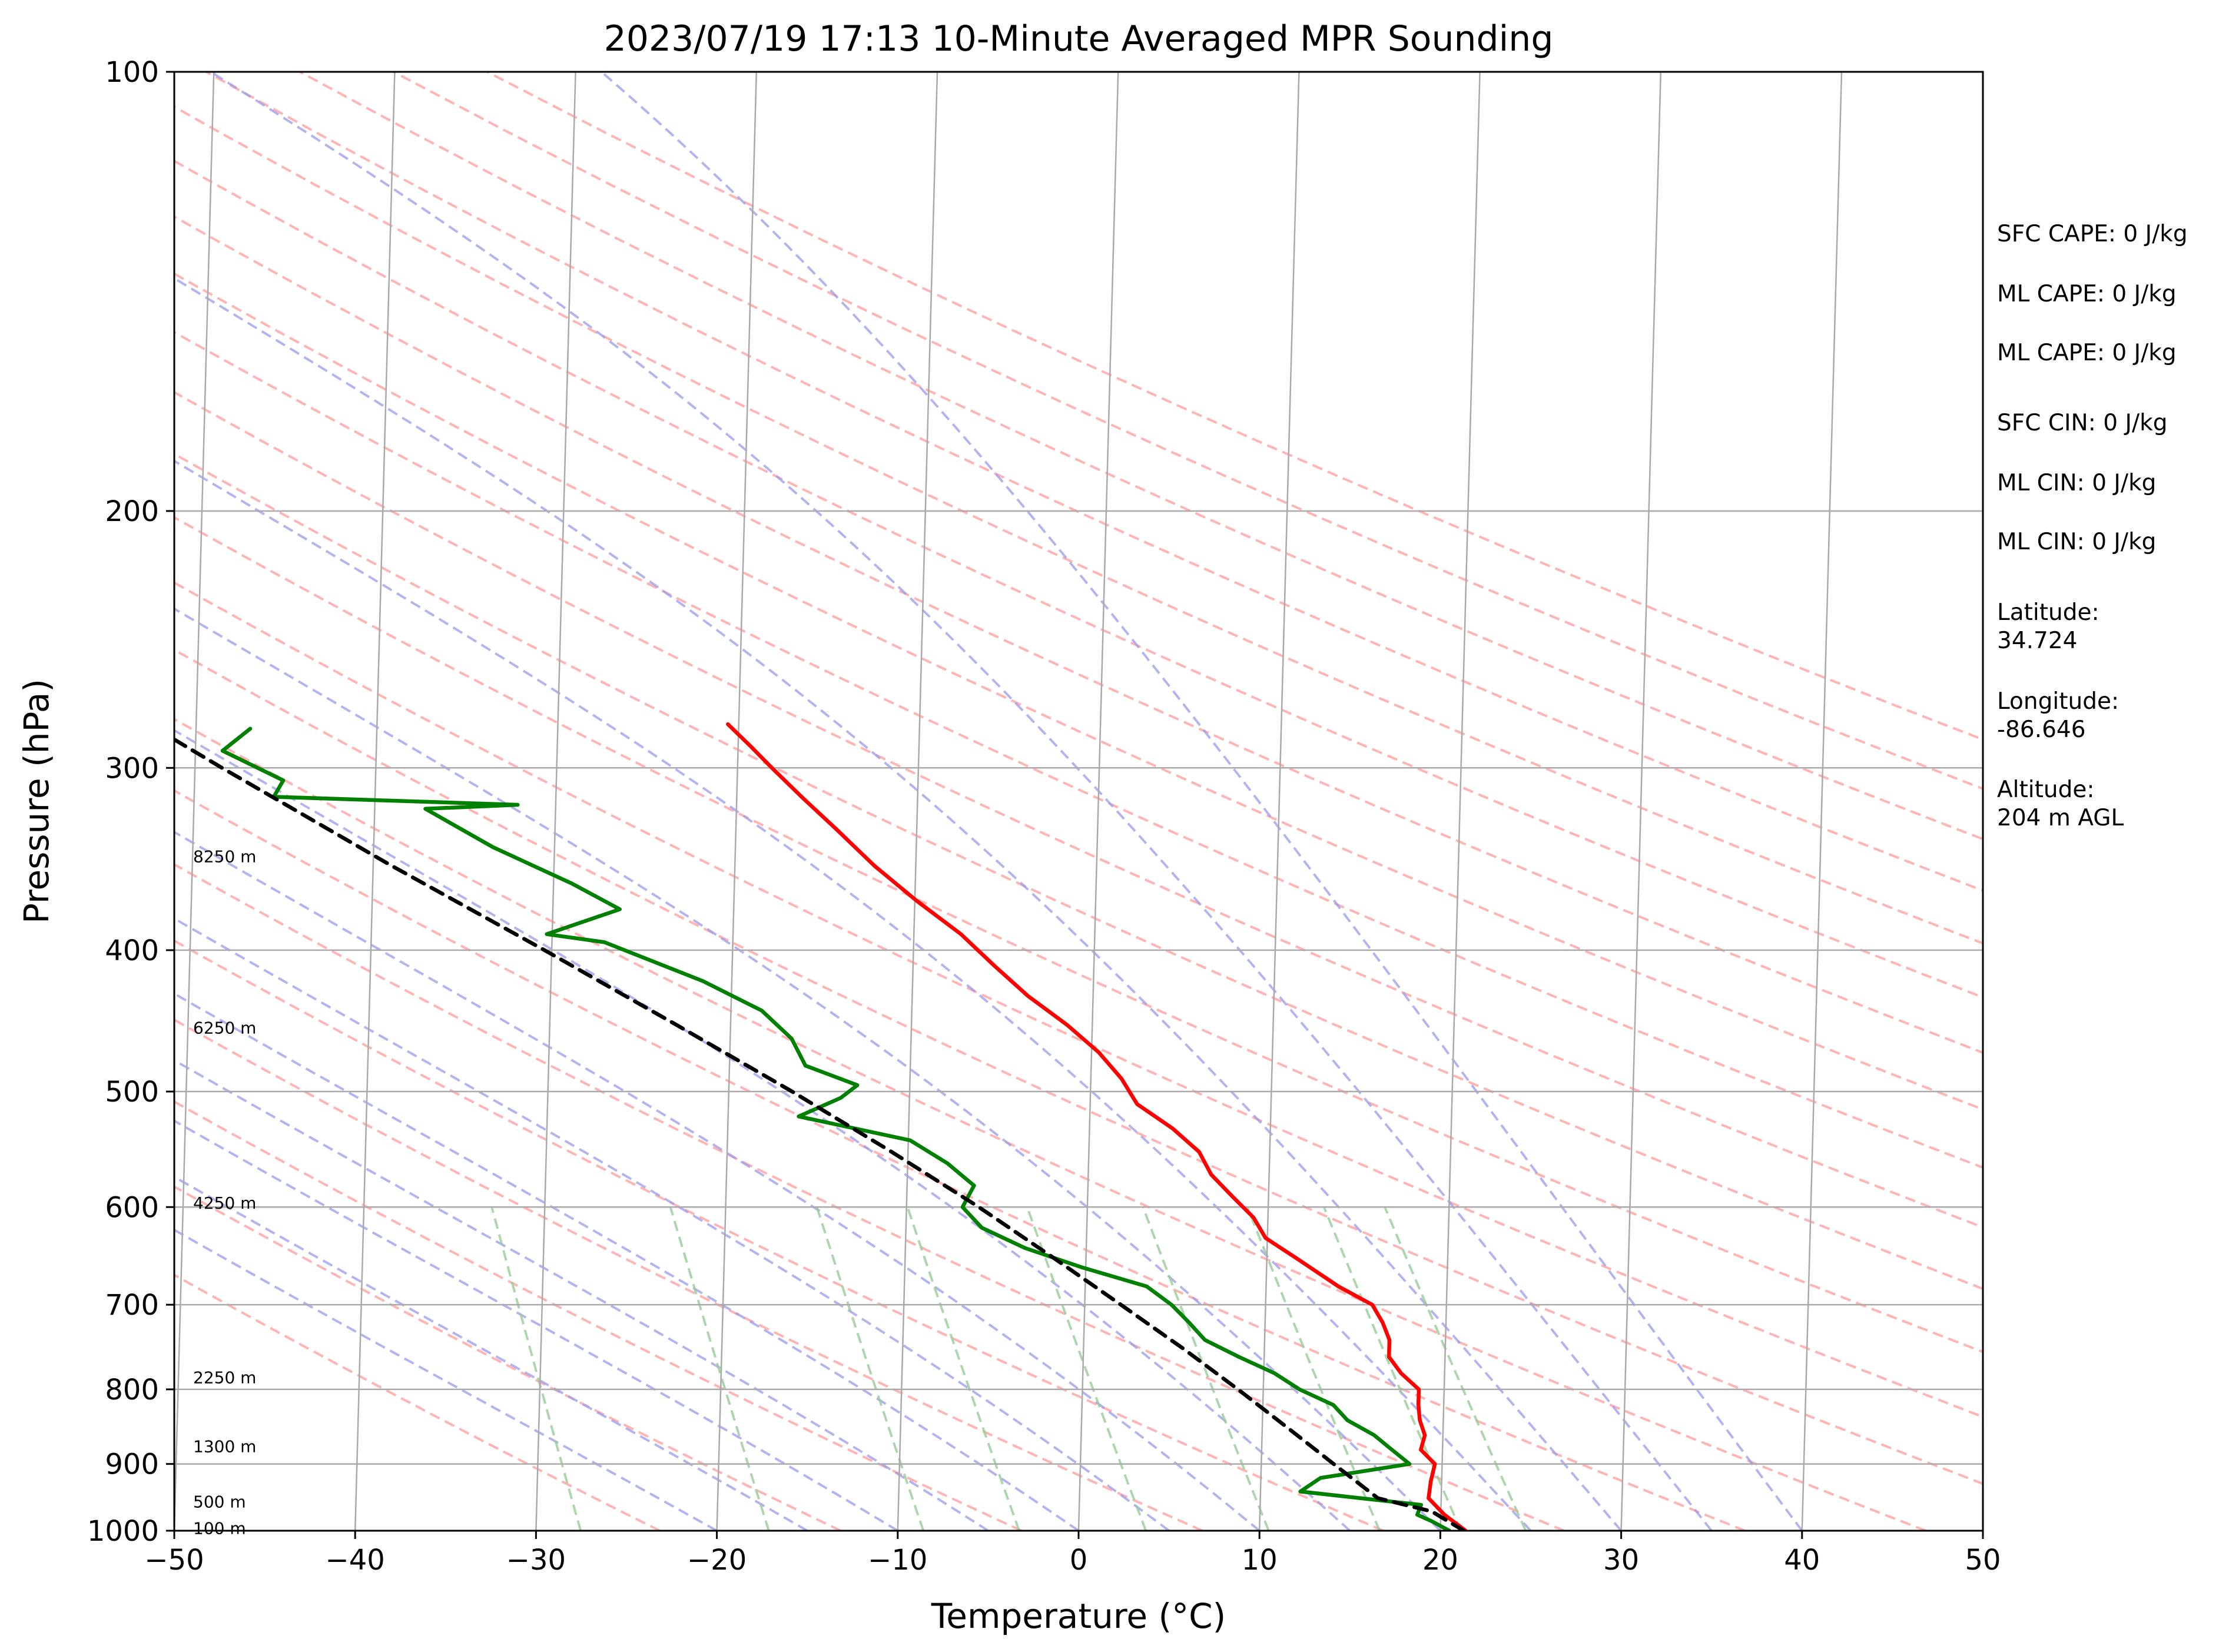  I want to click on x-tick-label: 30, so click(1621, 1560).